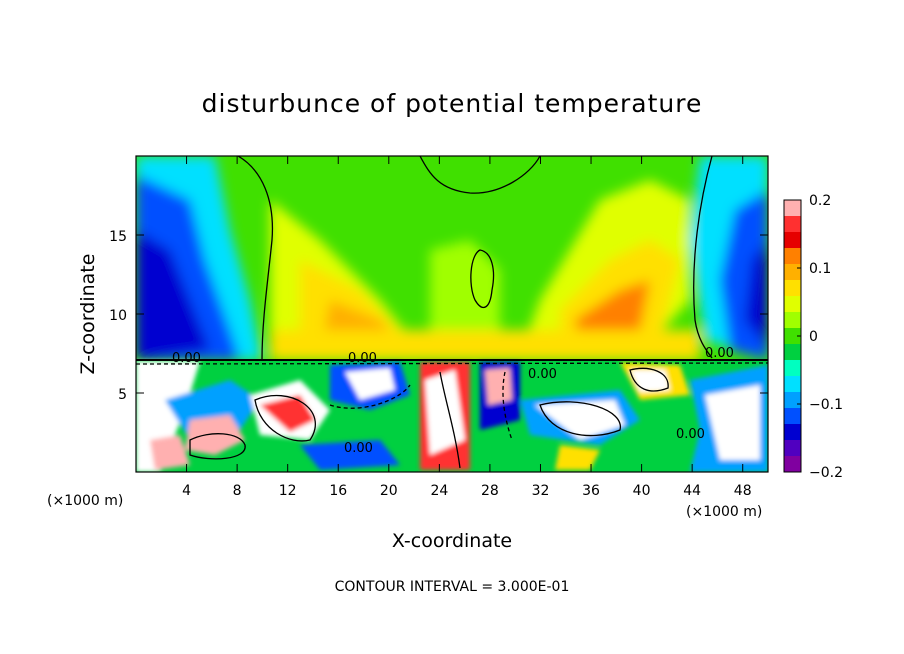  Describe the element at coordinates (724, 512) in the screenshot. I see `x-unit-right: (×1000 m)` at that location.